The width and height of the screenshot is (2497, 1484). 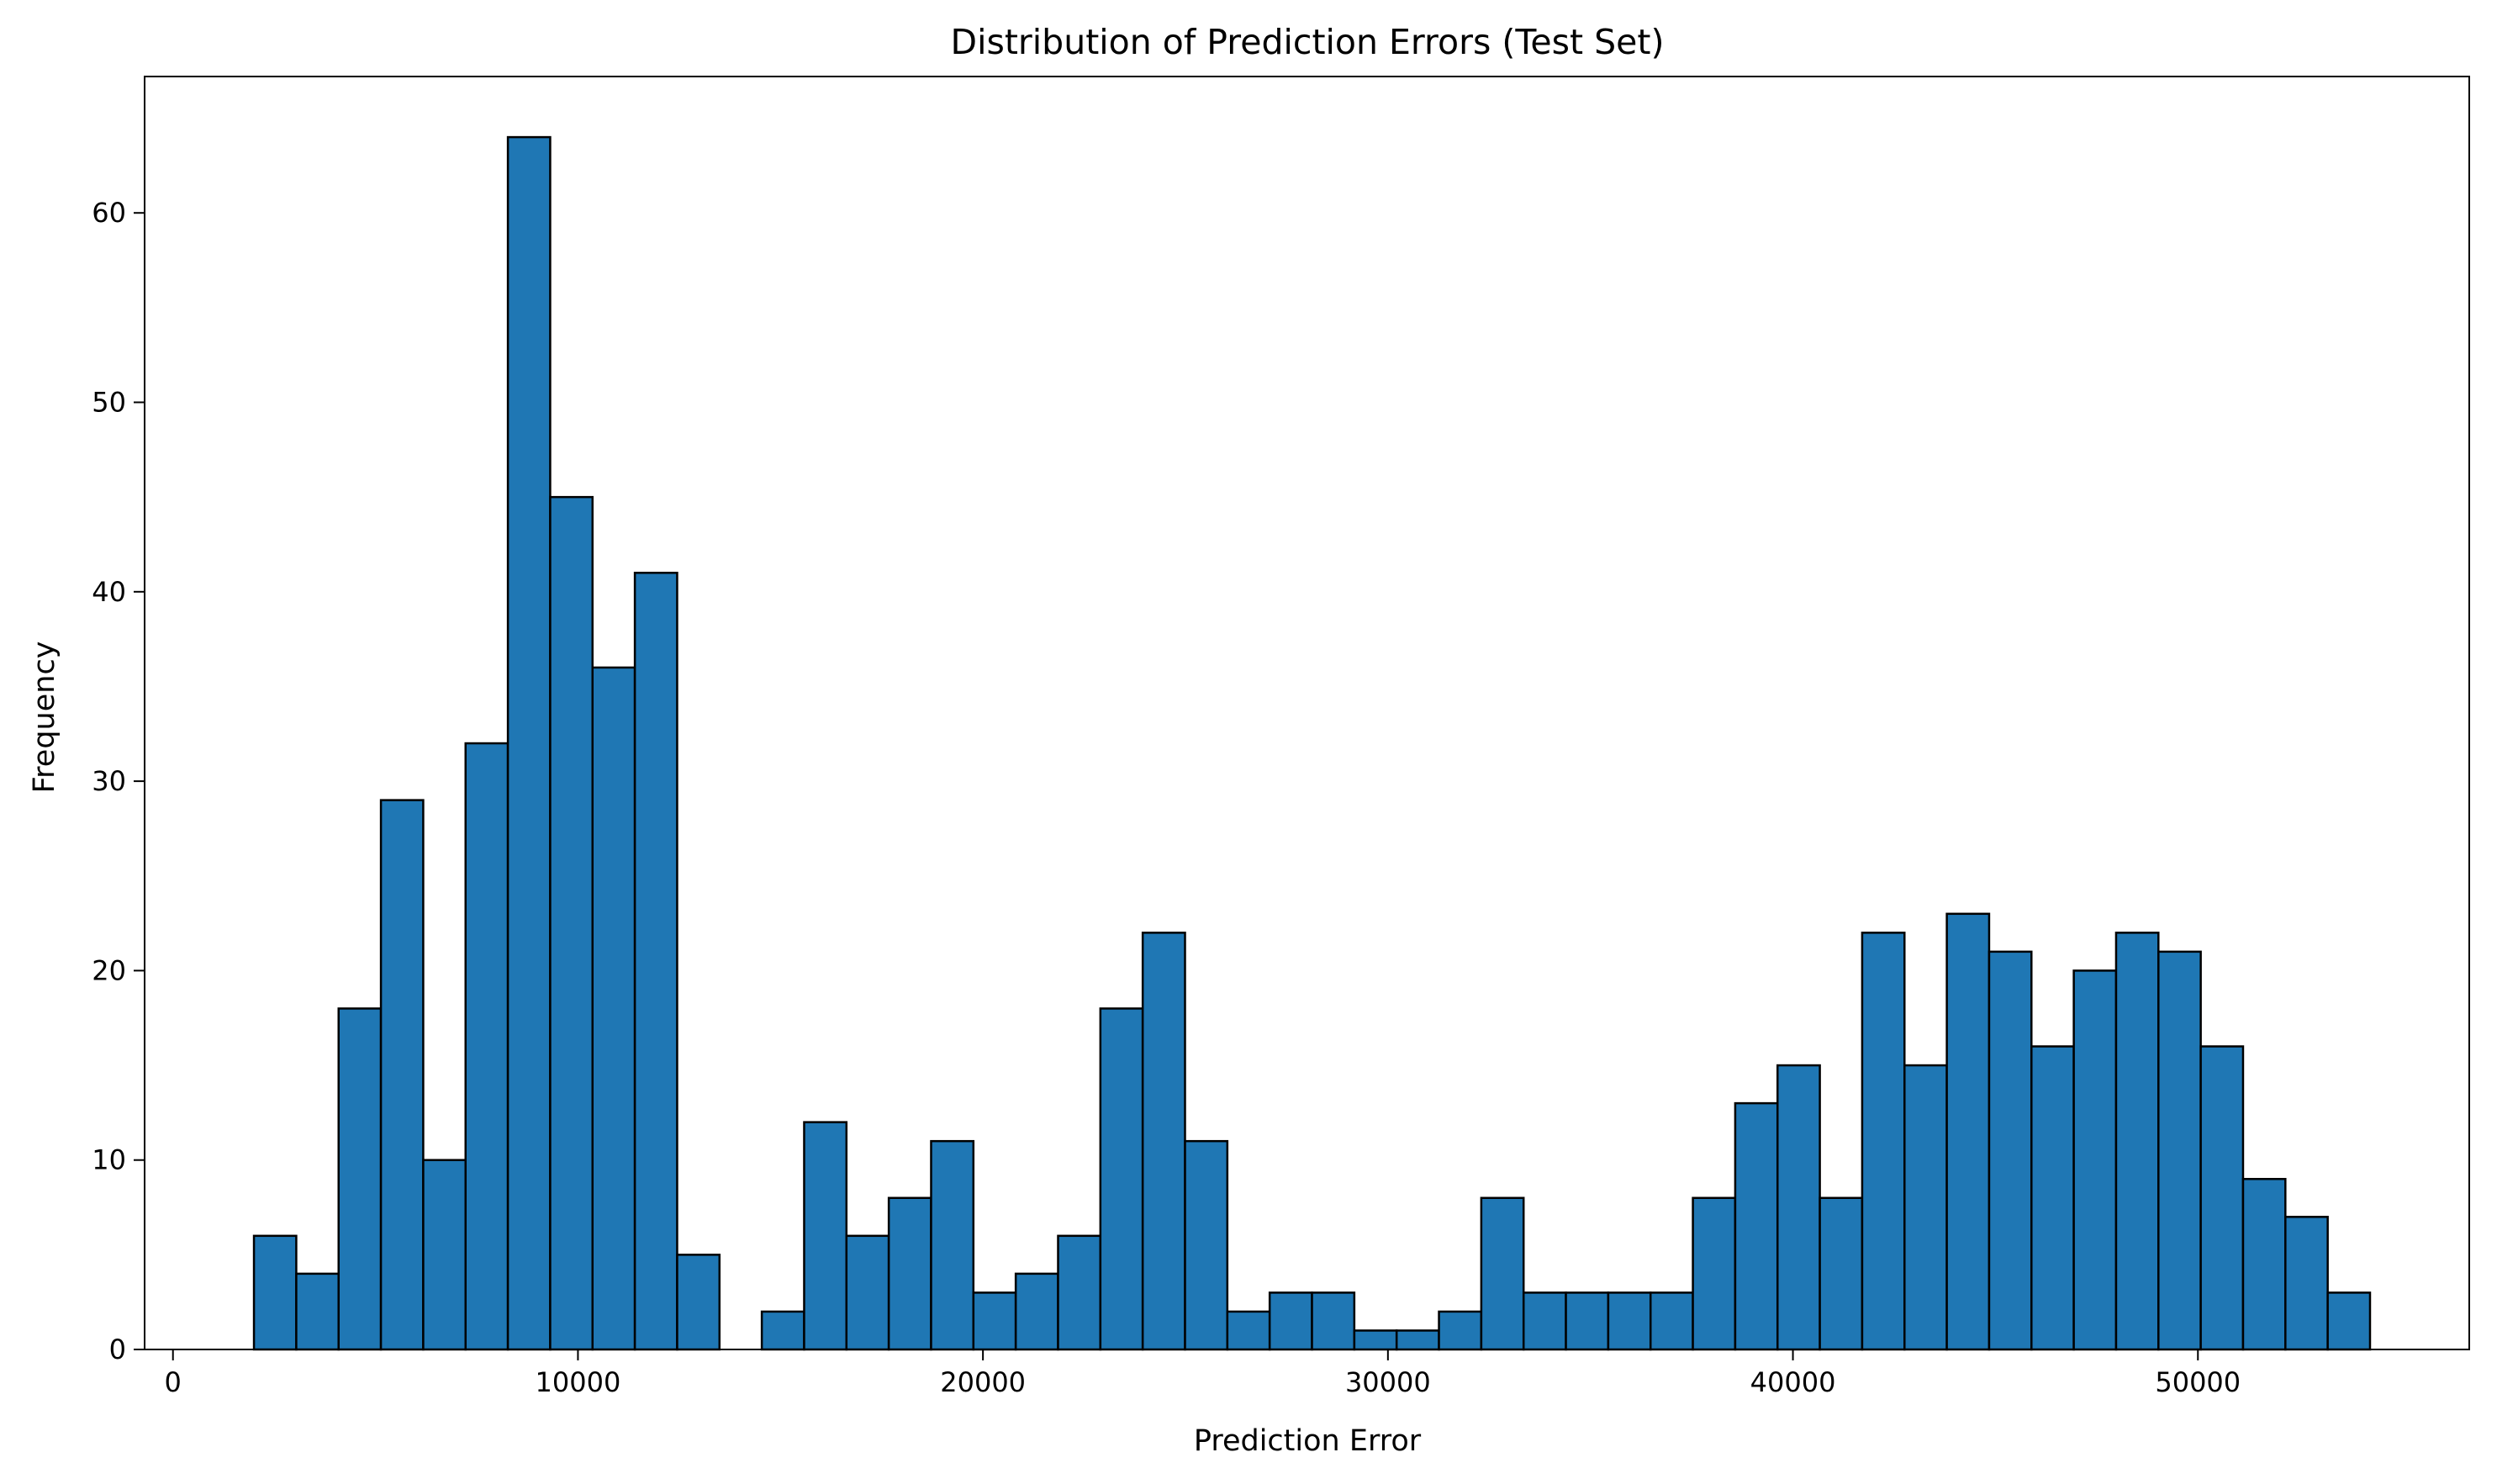 I want to click on y-tick-label: 0, so click(x=117, y=1349).